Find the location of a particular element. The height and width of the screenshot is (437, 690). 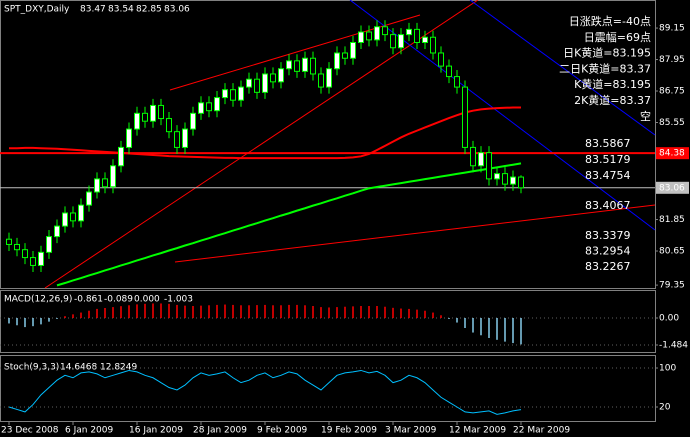

y-tick-label: 79.35 is located at coordinates (672, 286).